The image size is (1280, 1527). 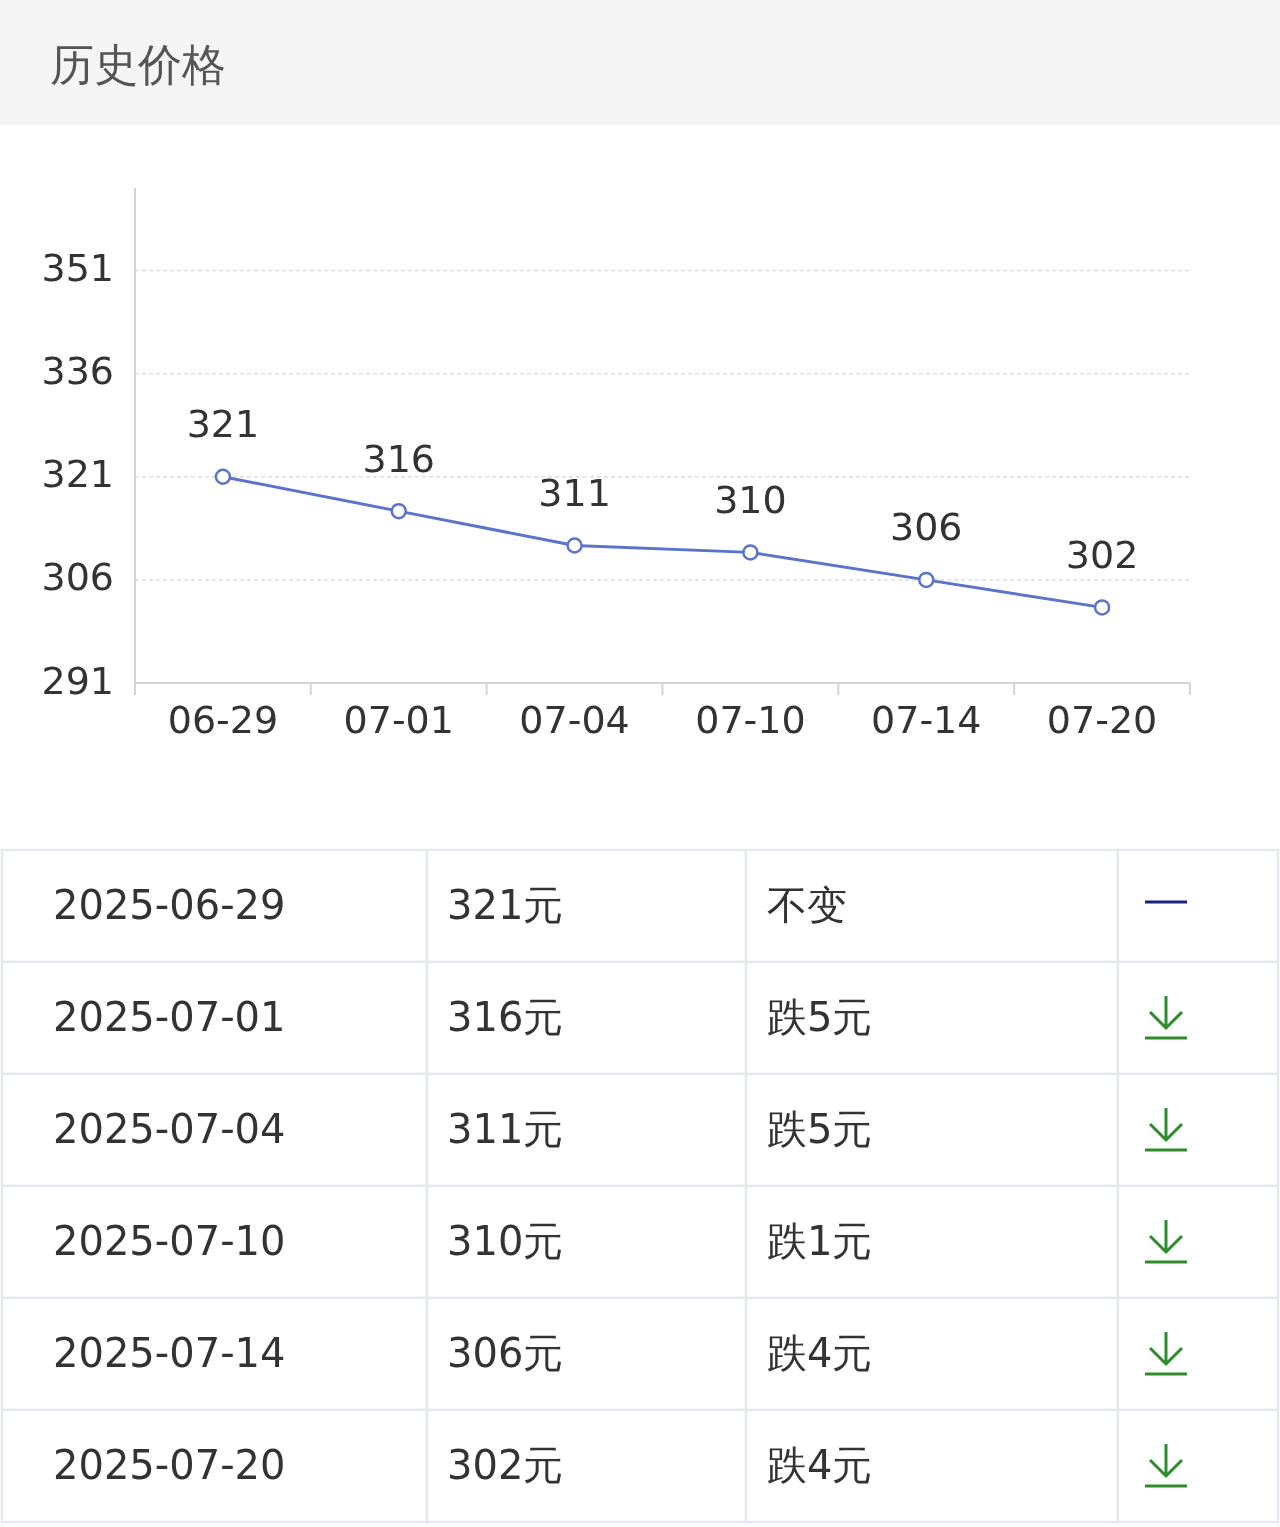 I want to click on data-label: 302元, so click(x=505, y=1465).